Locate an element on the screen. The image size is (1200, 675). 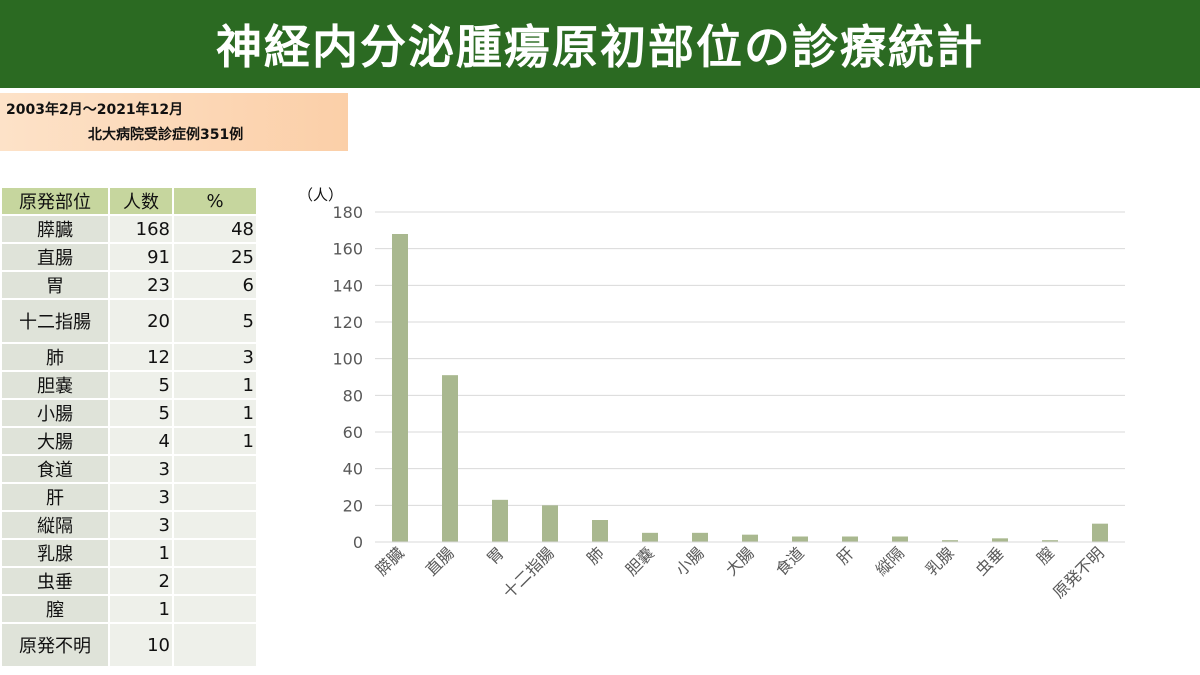
table-row: 肺 12 3 is located at coordinates (129, 357).